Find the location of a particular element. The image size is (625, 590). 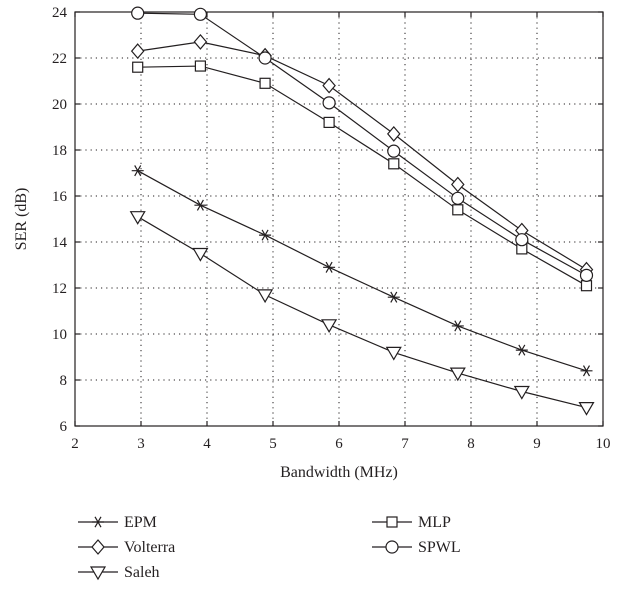

y-axis-title: SER (dB) is located at coordinates (21, 219).